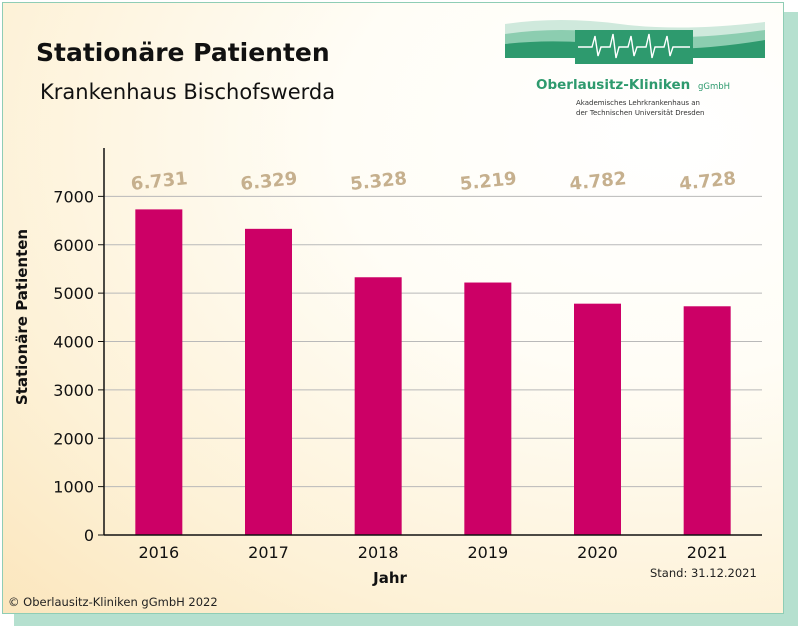  Describe the element at coordinates (613, 85) in the screenshot. I see `logo-name: Oberlausitz-Kliniken` at that location.